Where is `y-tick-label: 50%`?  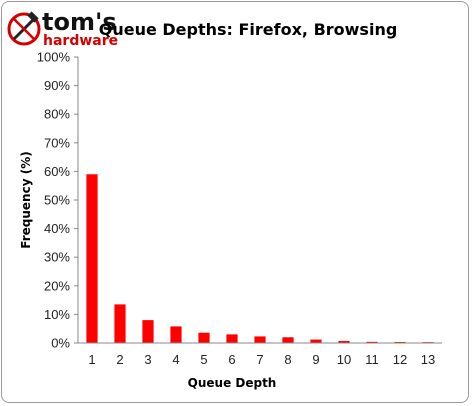
y-tick-label: 50% is located at coordinates (57, 200).